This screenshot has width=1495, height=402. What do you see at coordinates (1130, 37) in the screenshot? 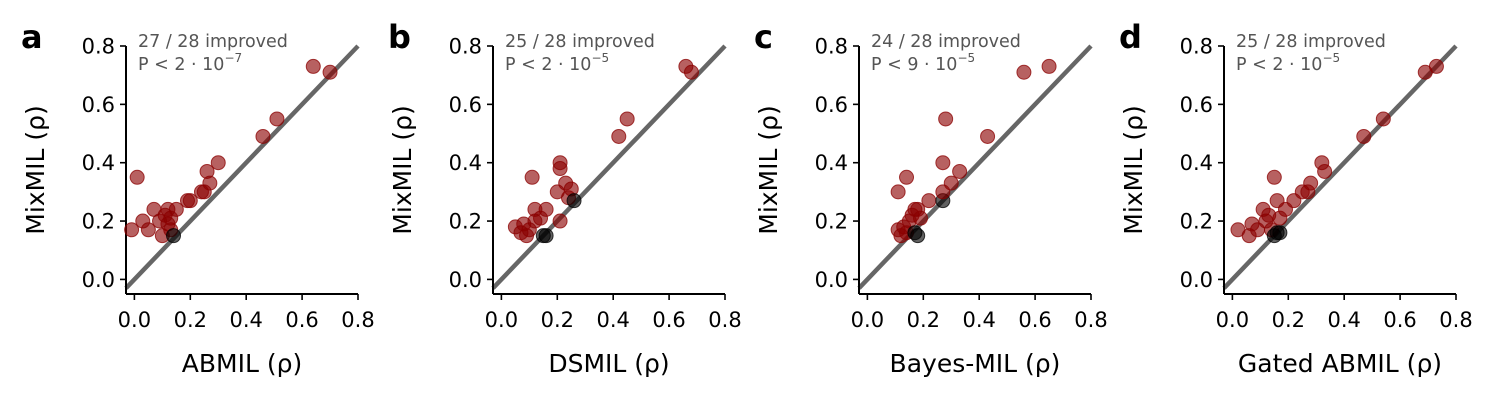
I see `panel-letter: d` at bounding box center [1130, 37].